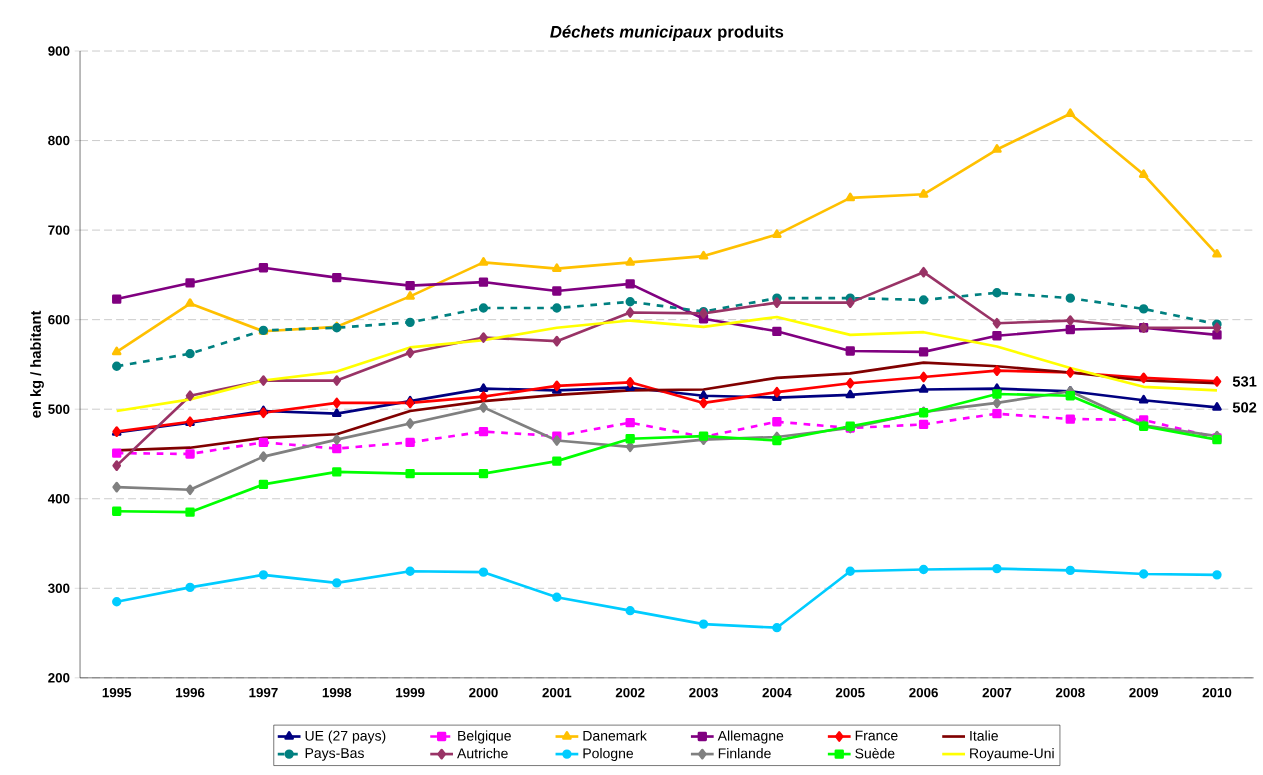  I want to click on y-tick-label: 600, so click(59, 320).